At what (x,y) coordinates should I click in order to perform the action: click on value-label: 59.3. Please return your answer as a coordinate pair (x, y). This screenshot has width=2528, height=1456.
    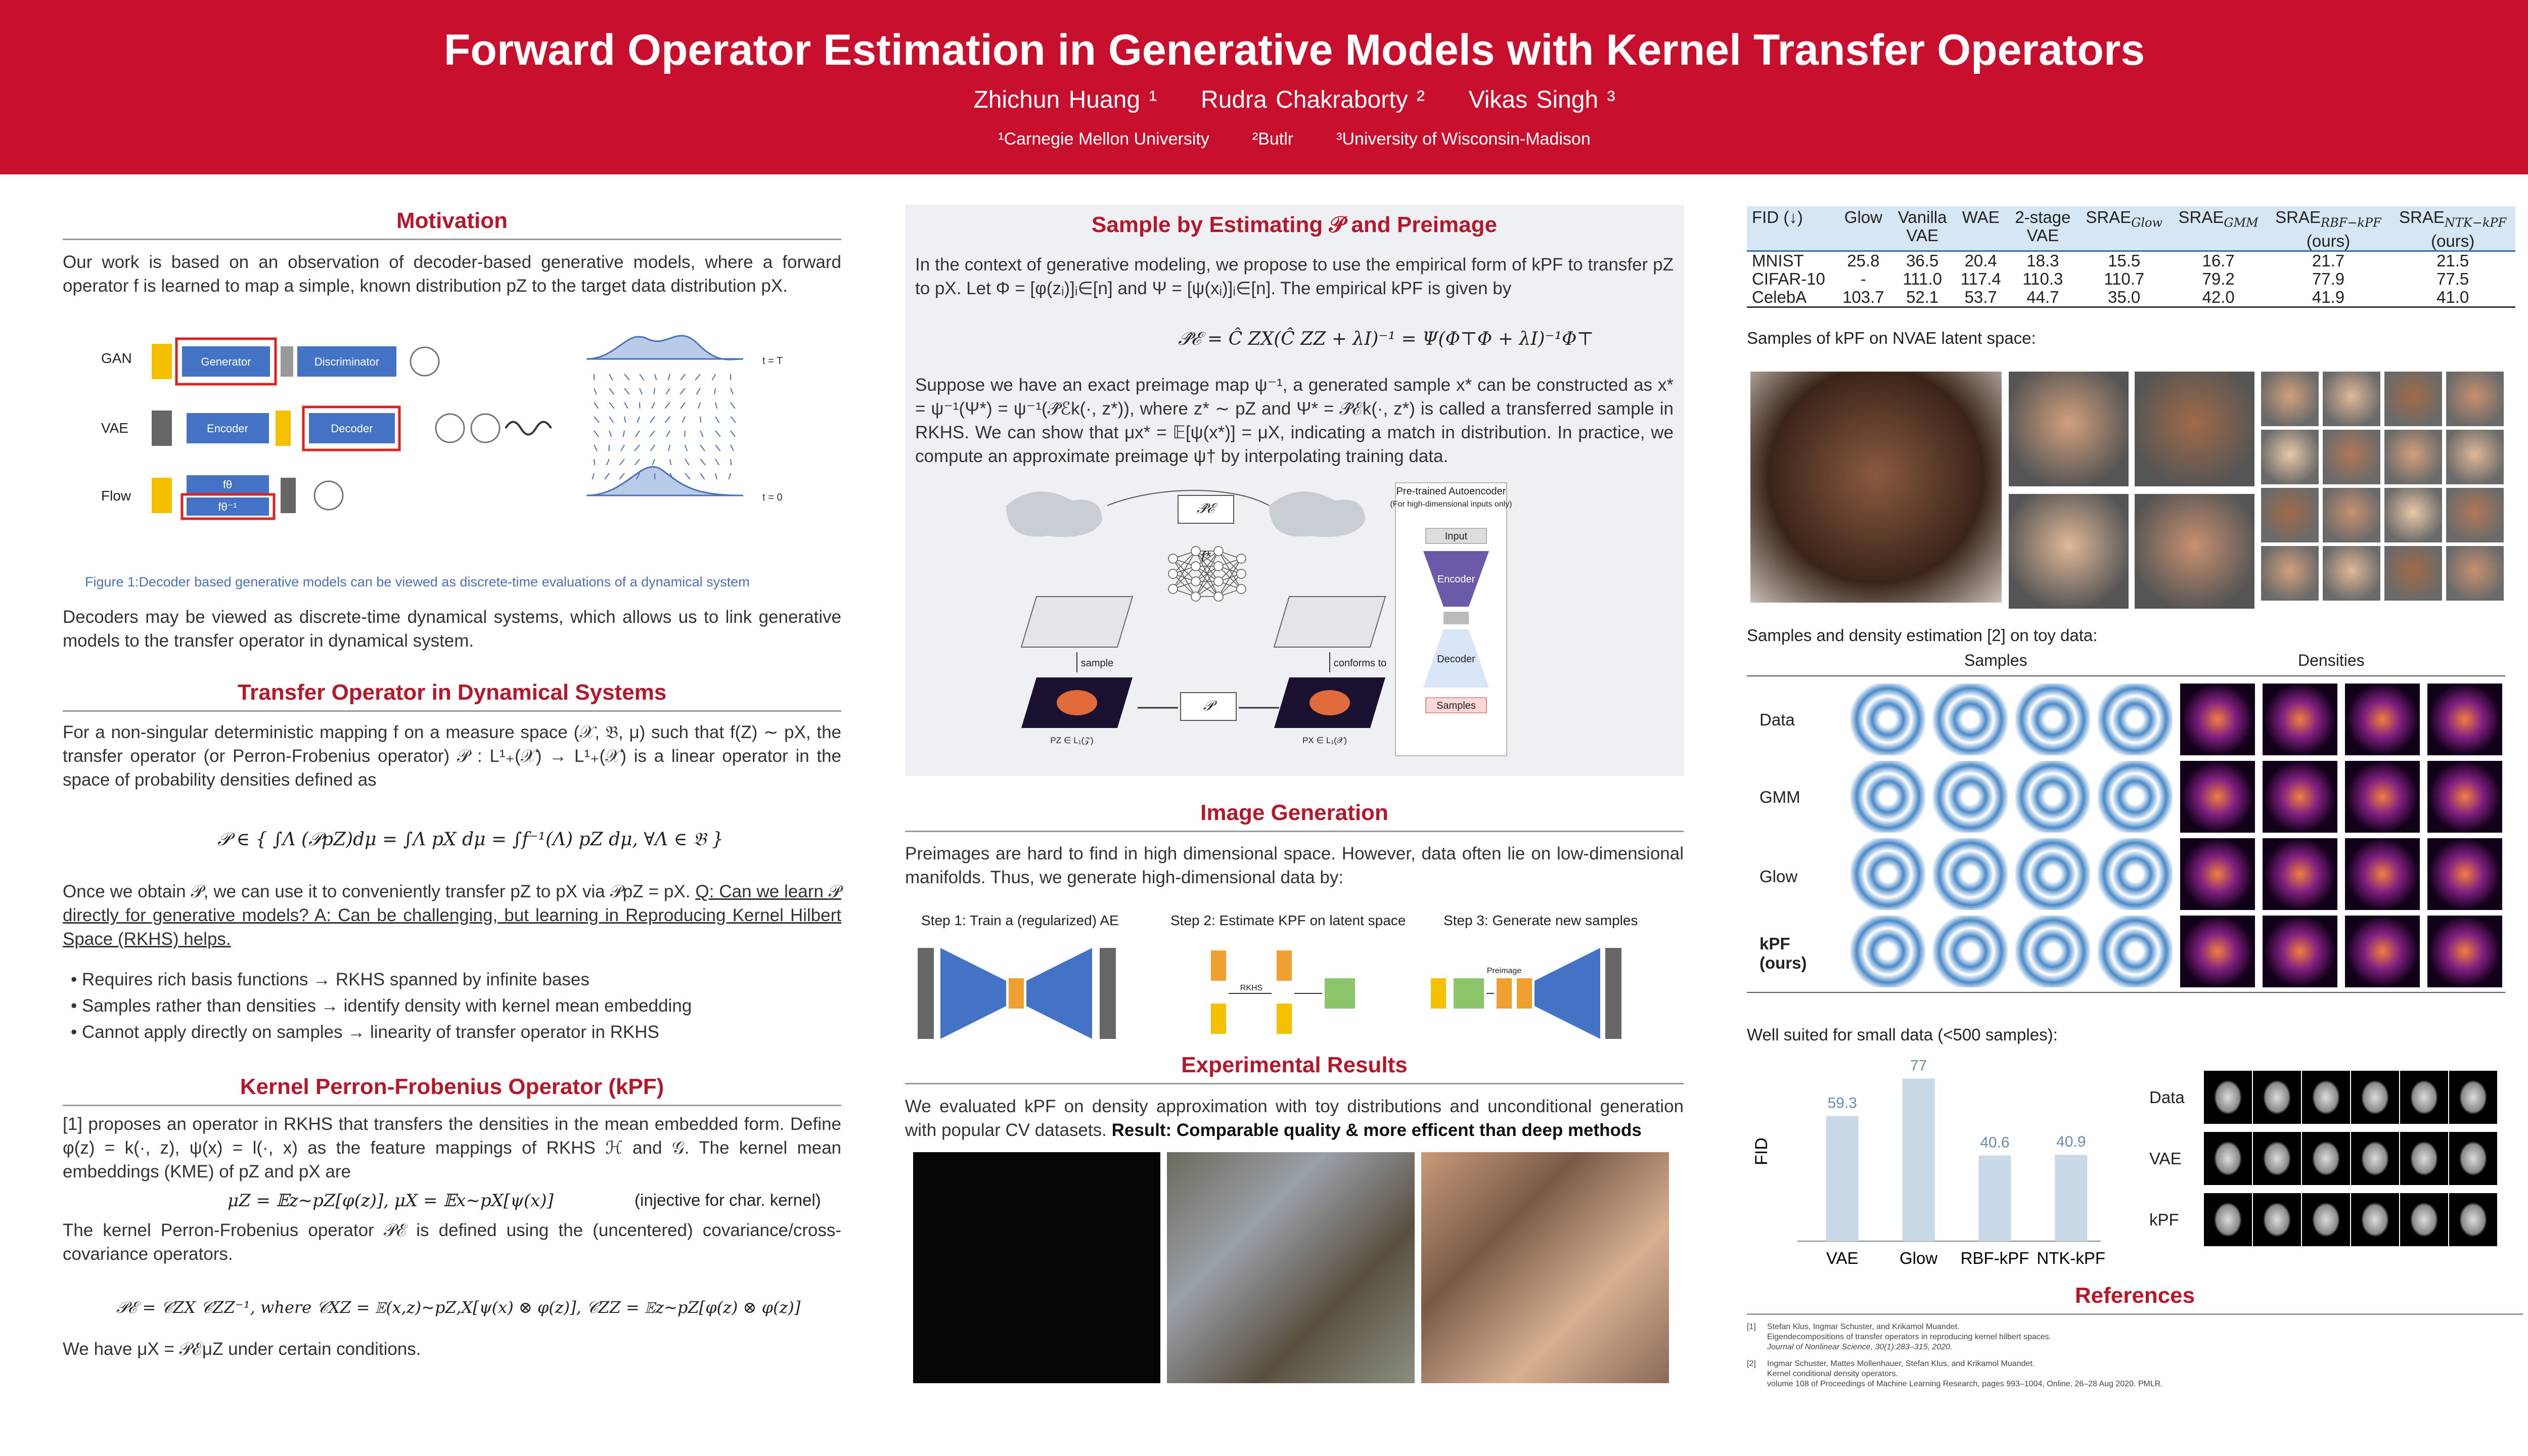
    Looking at the image, I should click on (1843, 1103).